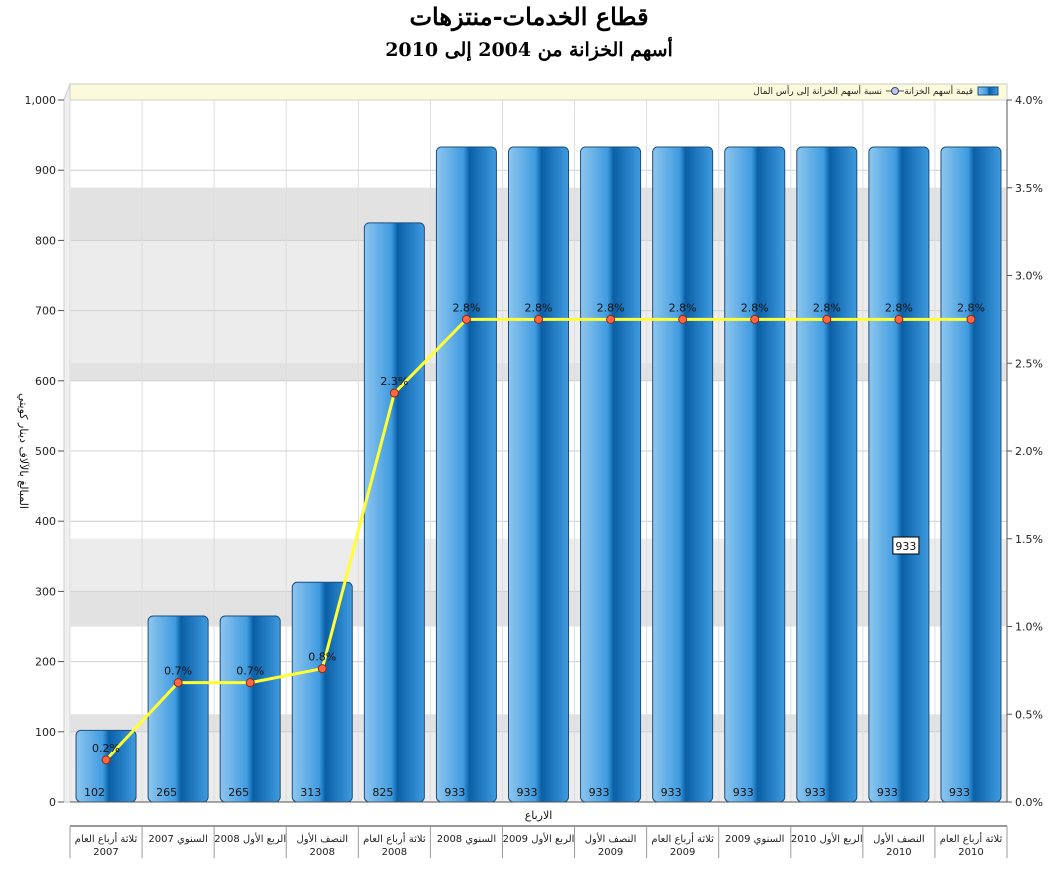  Describe the element at coordinates (1029, 276) in the screenshot. I see `y2-tick-label: 3.0%` at that location.